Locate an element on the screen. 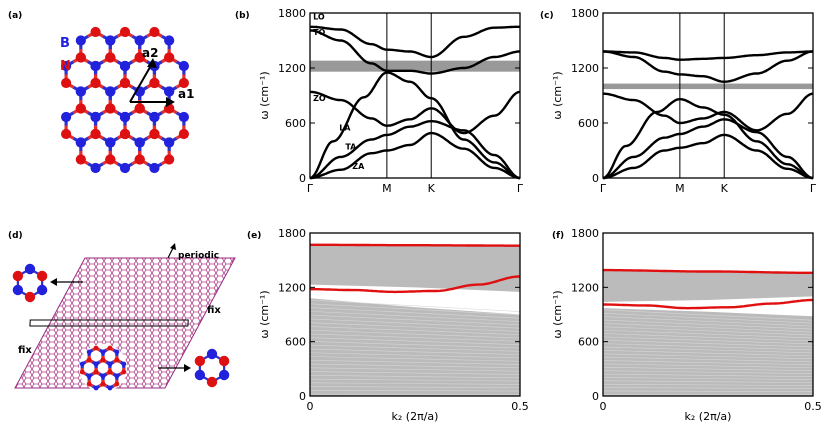 The height and width of the screenshot is (427, 830). right-hexagon-arrowhead is located at coordinates (187, 368).